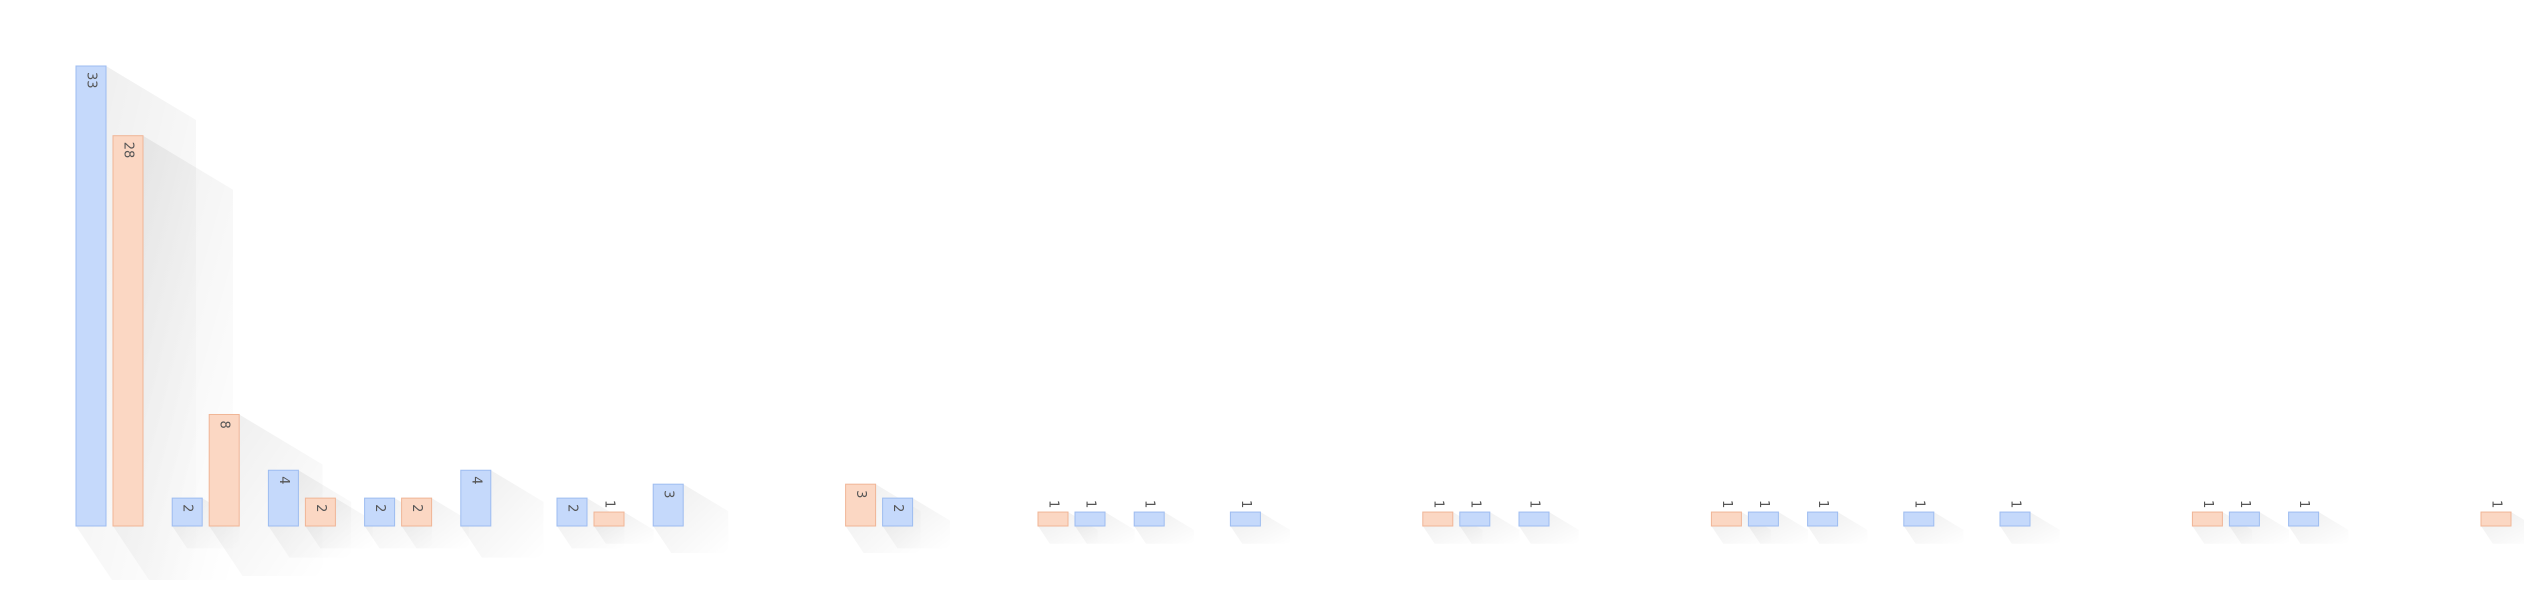 Image resolution: width=2524 pixels, height=601 pixels. I want to click on bar-value-label: 28, so click(128, 150).